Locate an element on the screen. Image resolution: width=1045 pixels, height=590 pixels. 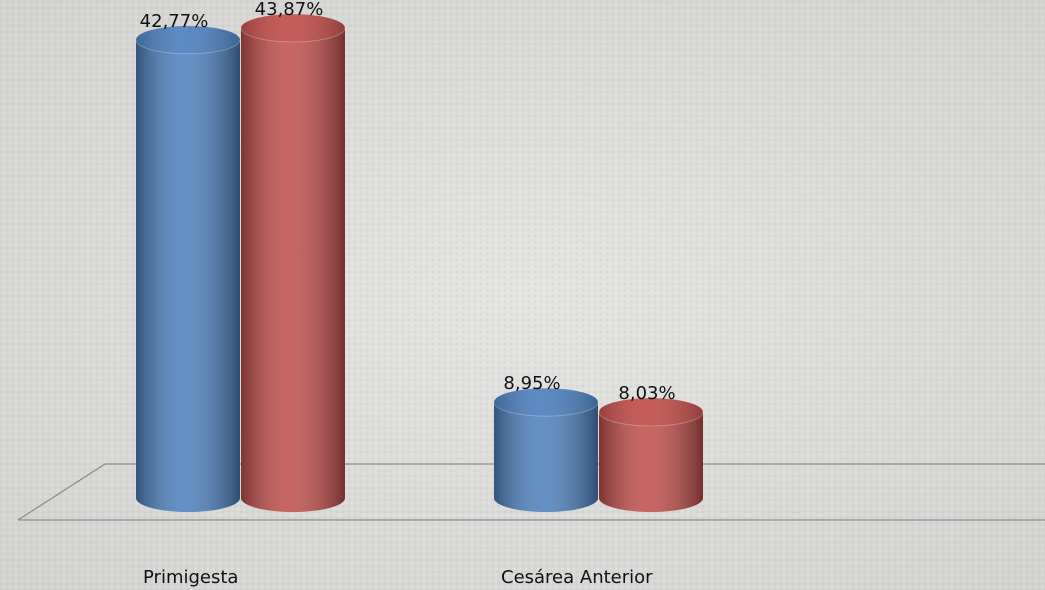
x-tick-label: Cesárea Anterior is located at coordinates (577, 577).